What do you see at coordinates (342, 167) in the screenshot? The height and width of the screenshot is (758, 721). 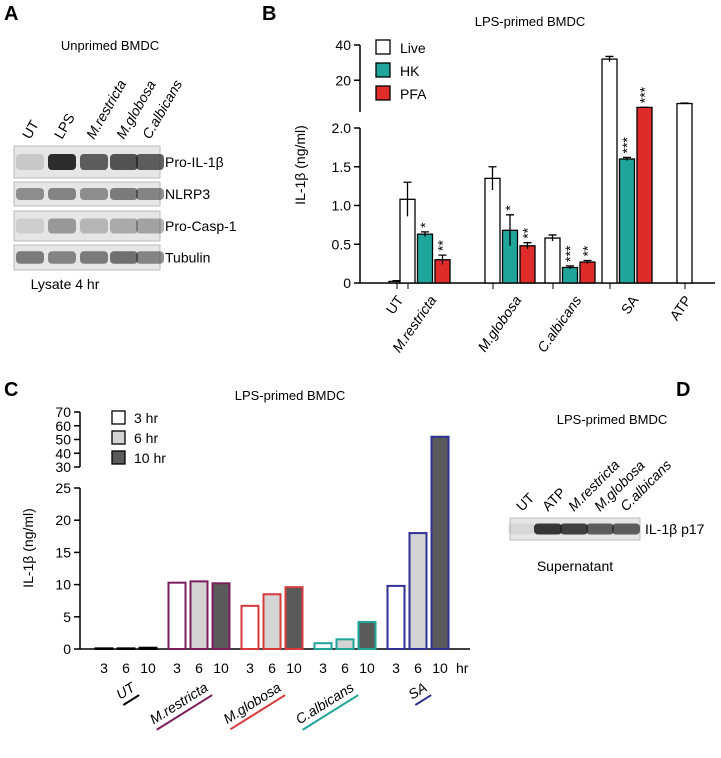 I see `y-tick-label: 1.5` at bounding box center [342, 167].